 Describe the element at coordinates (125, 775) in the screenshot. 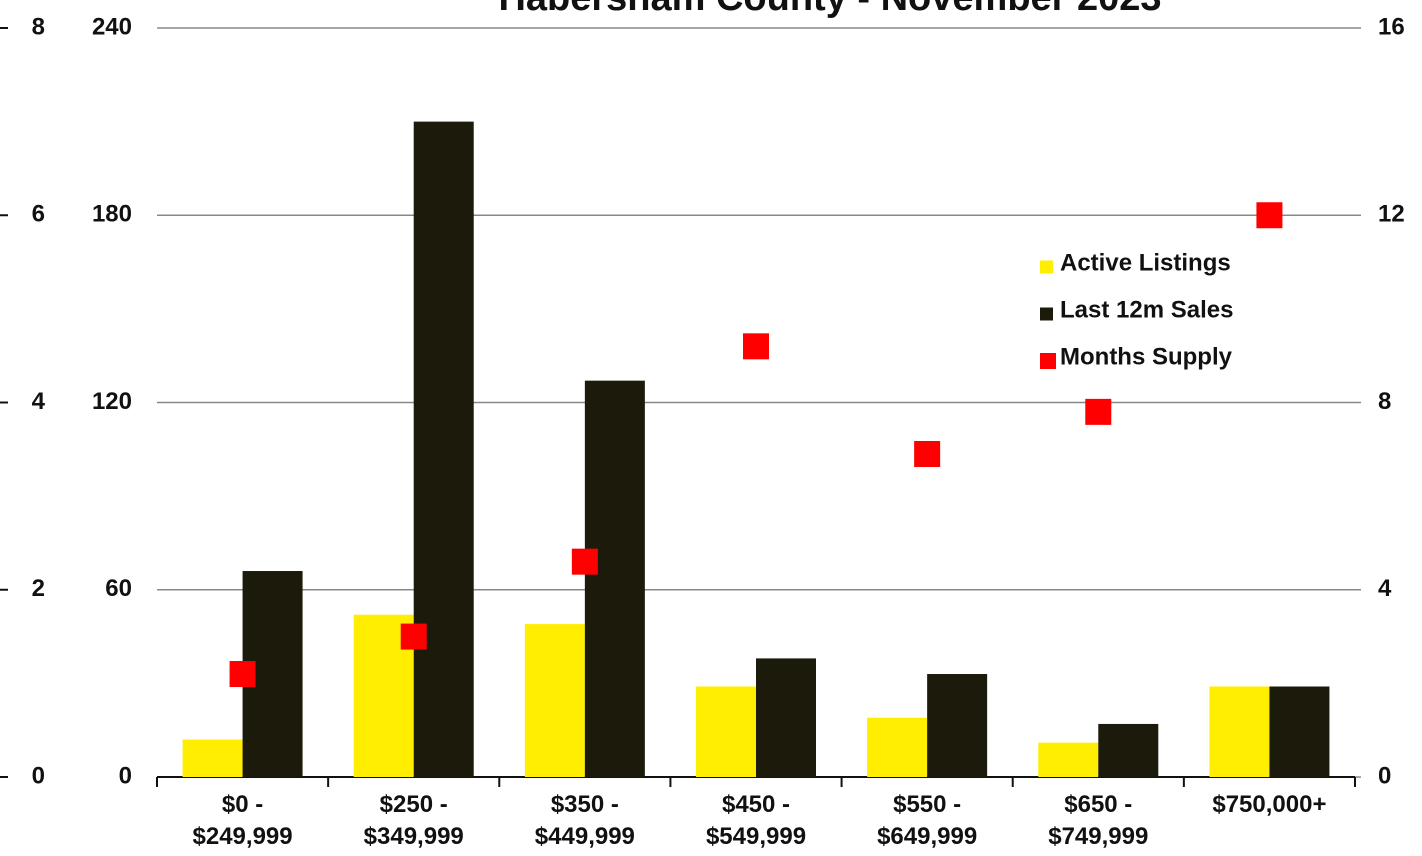

I see `y-tick-label: 0` at that location.